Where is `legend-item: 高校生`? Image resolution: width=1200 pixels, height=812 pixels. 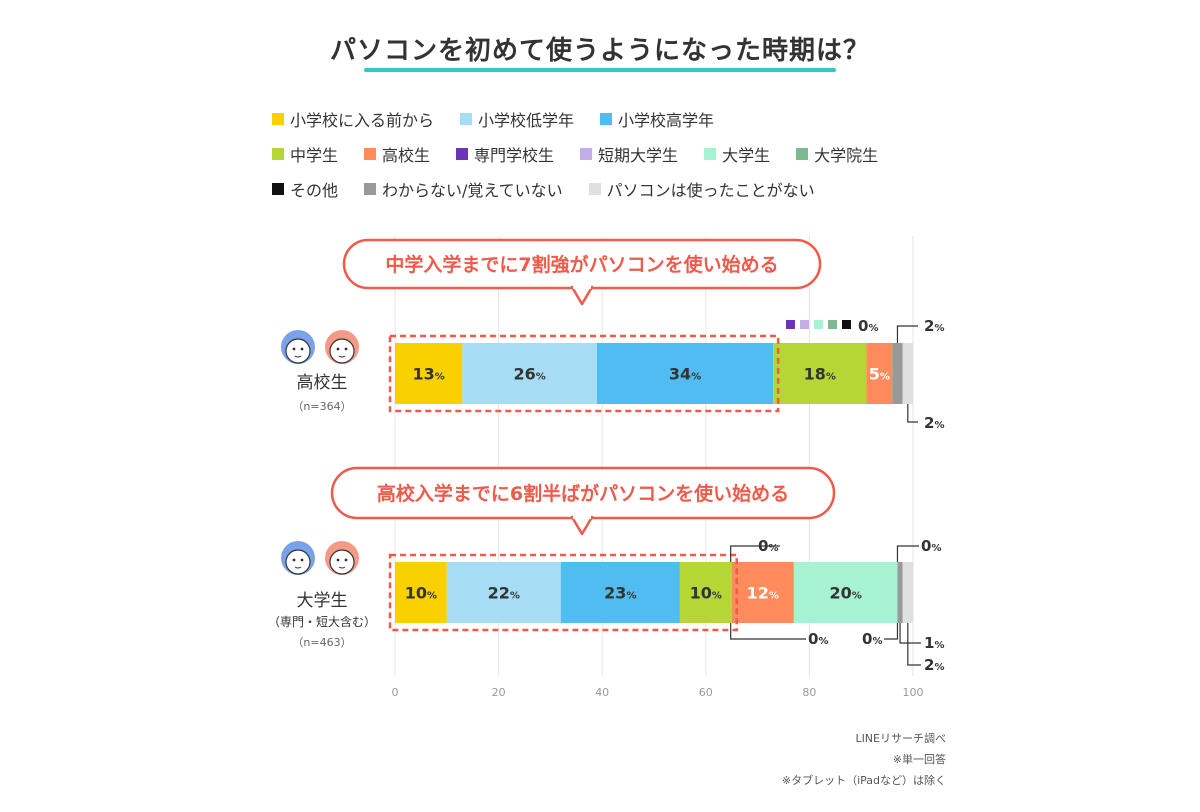 legend-item: 高校生 is located at coordinates (397, 154).